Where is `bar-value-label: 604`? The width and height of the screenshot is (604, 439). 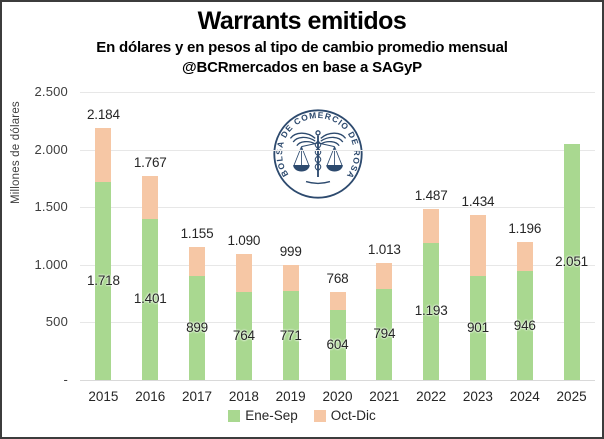 bar-value-label: 604 is located at coordinates (337, 345).